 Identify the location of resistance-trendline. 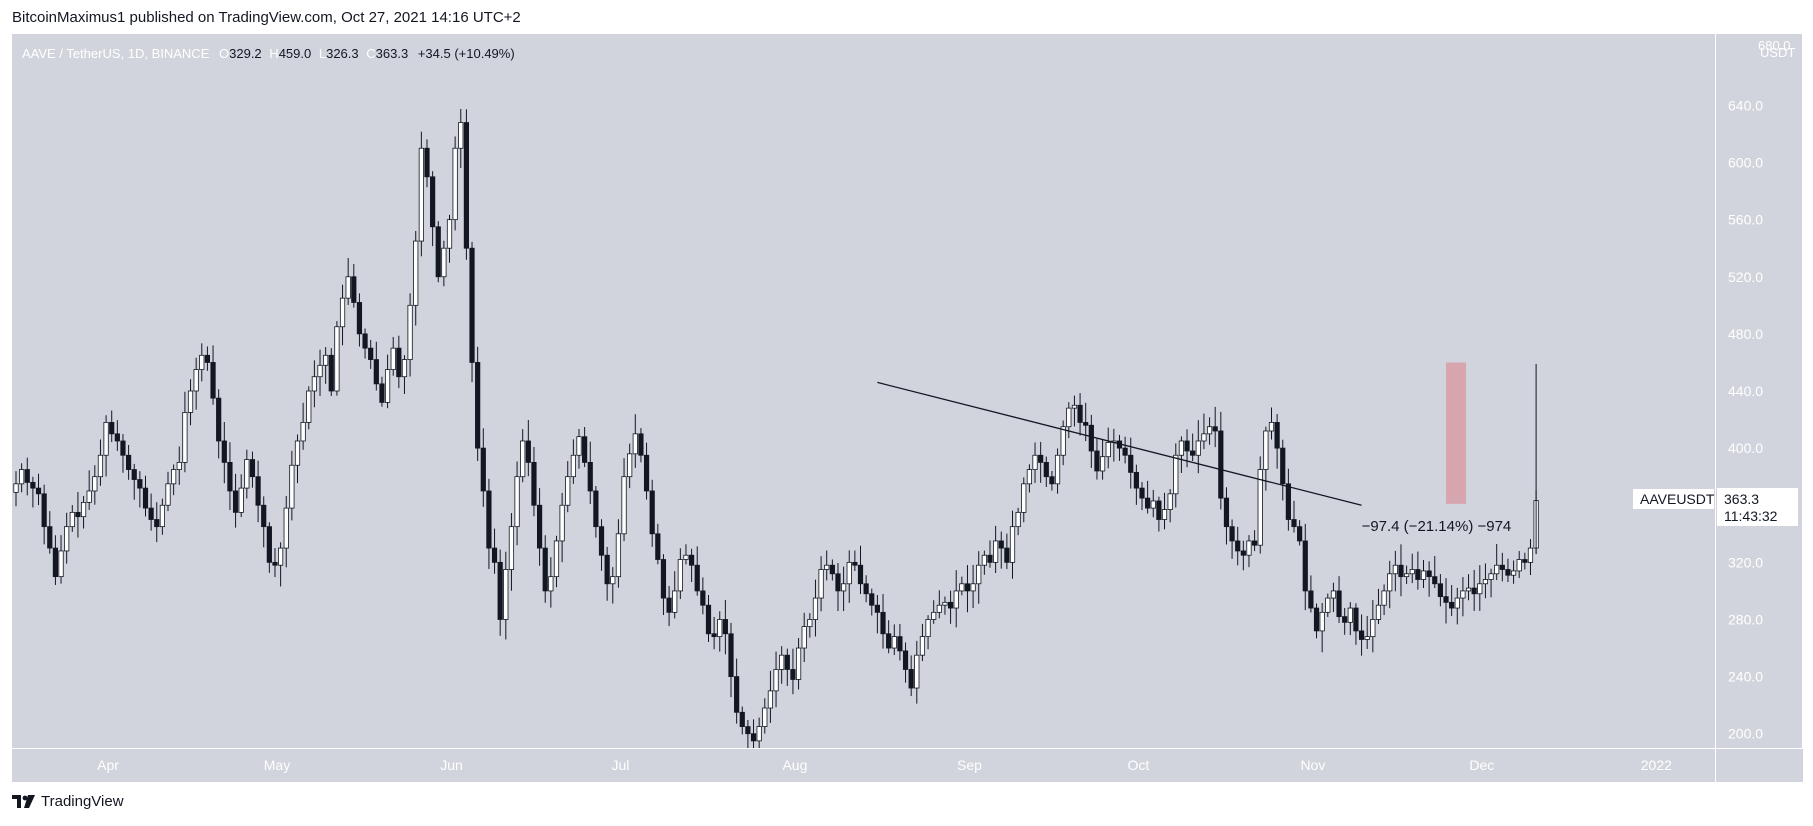
(1119, 443).